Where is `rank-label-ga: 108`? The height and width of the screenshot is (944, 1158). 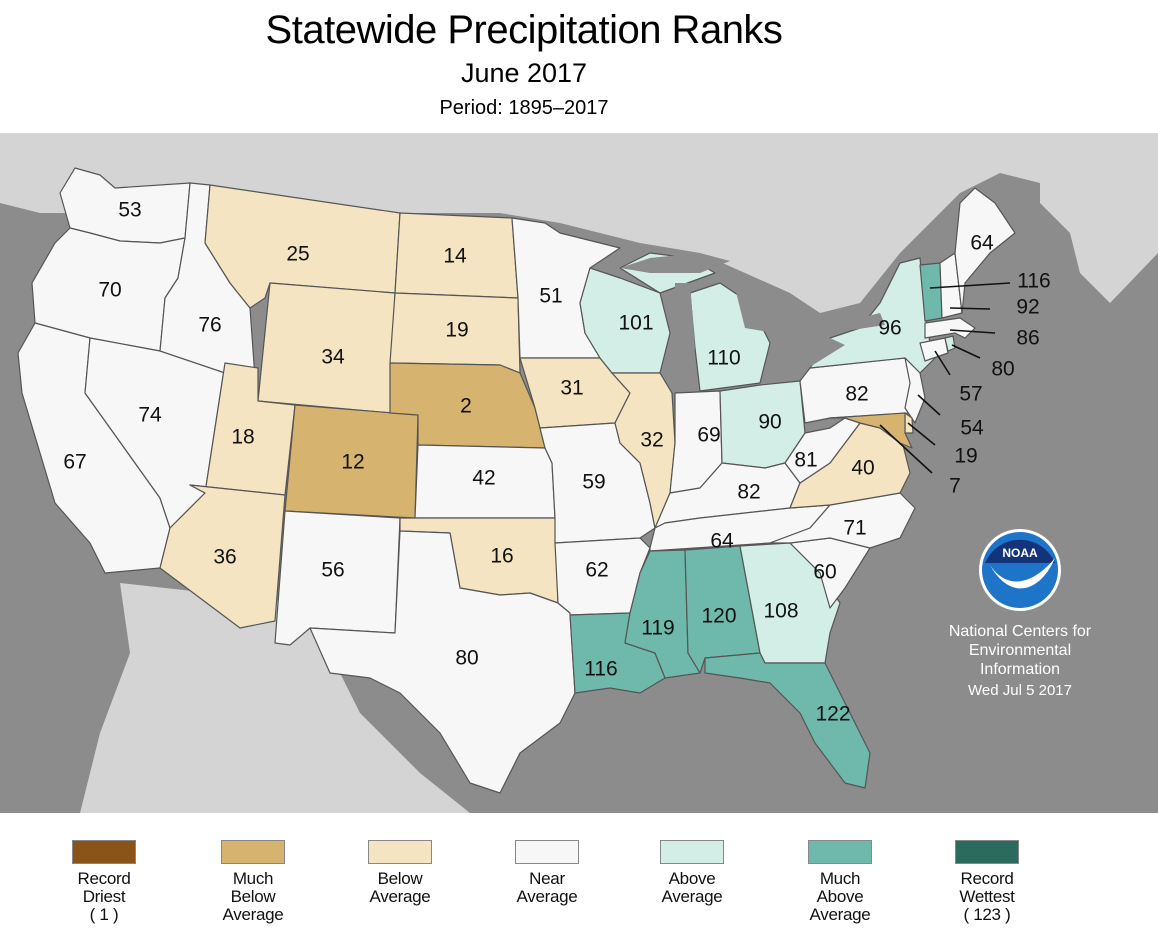 rank-label-ga: 108 is located at coordinates (780, 611).